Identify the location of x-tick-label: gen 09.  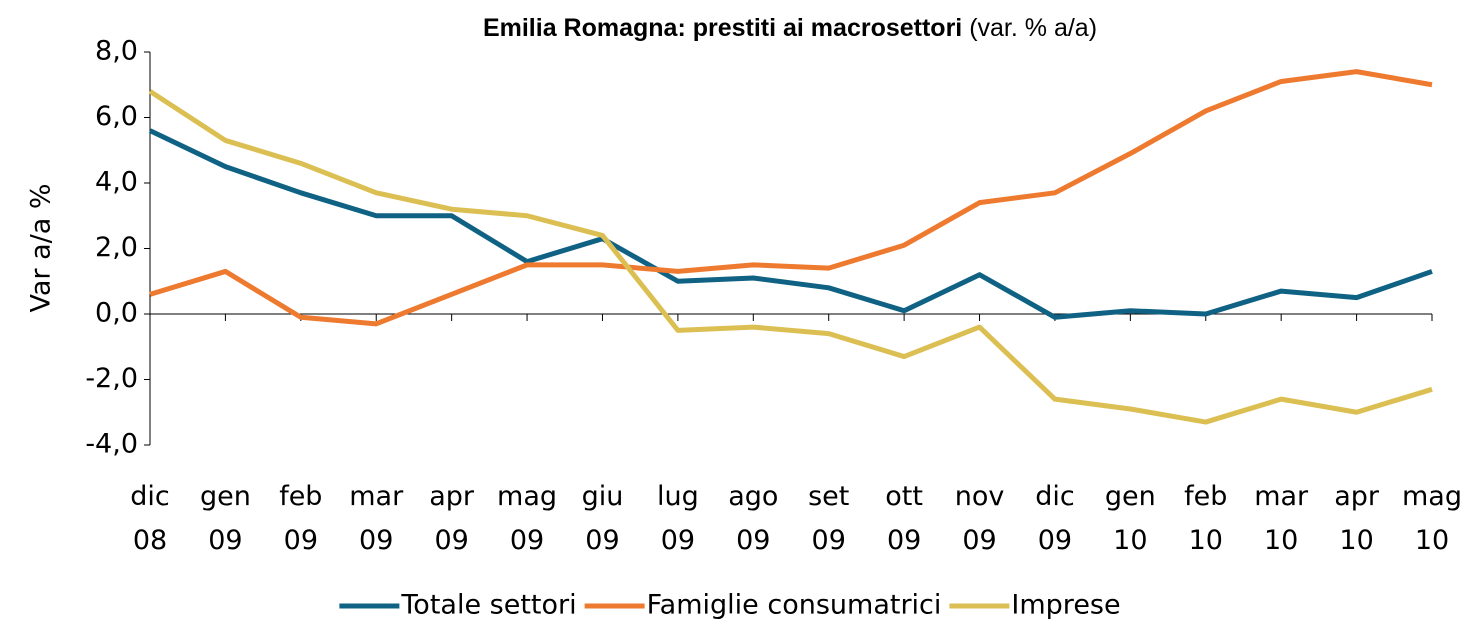
(225, 518).